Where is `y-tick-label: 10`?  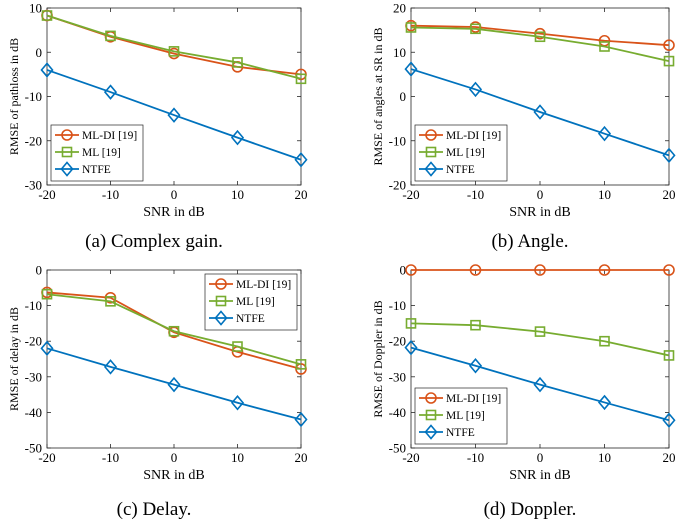
y-tick-label: 10 is located at coordinates (35, 8).